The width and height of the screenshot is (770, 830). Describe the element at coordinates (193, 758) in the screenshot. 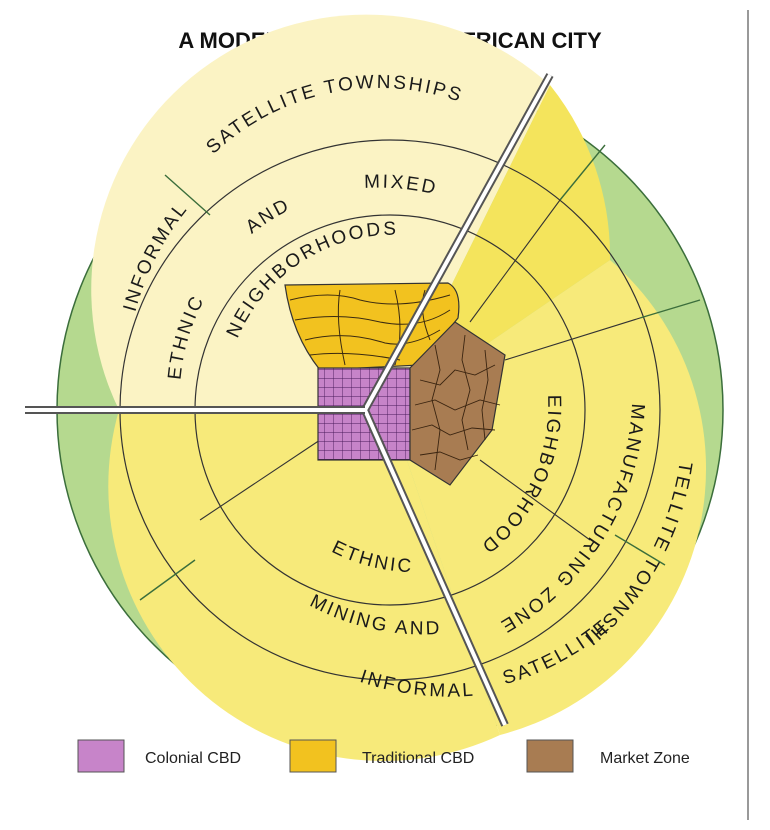

I see `legend-label-colonial: Colonial CBD` at that location.